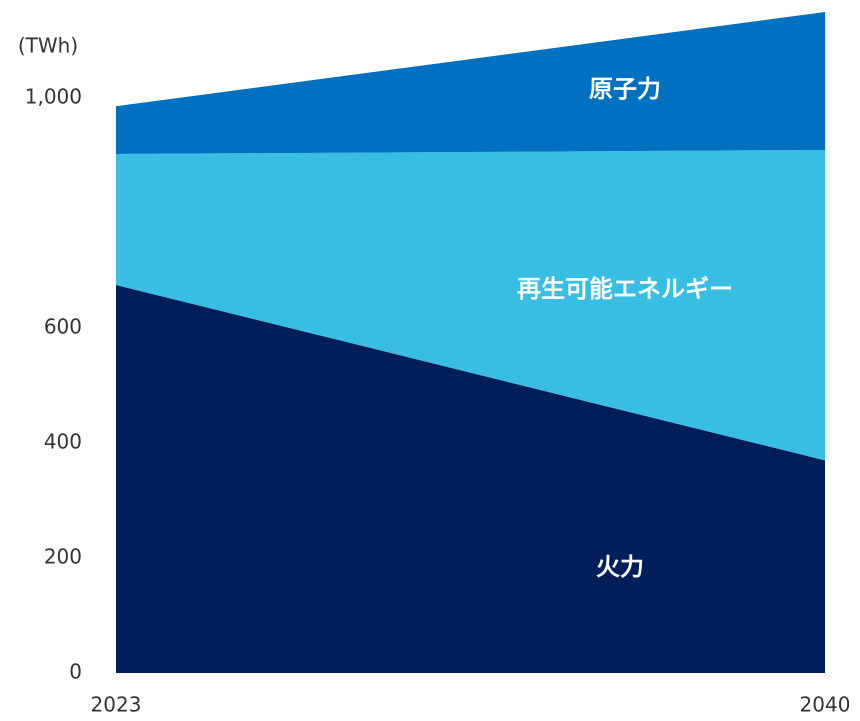 This screenshot has height=721, width=860. I want to click on y-axis-label: (TWh), so click(48, 46).